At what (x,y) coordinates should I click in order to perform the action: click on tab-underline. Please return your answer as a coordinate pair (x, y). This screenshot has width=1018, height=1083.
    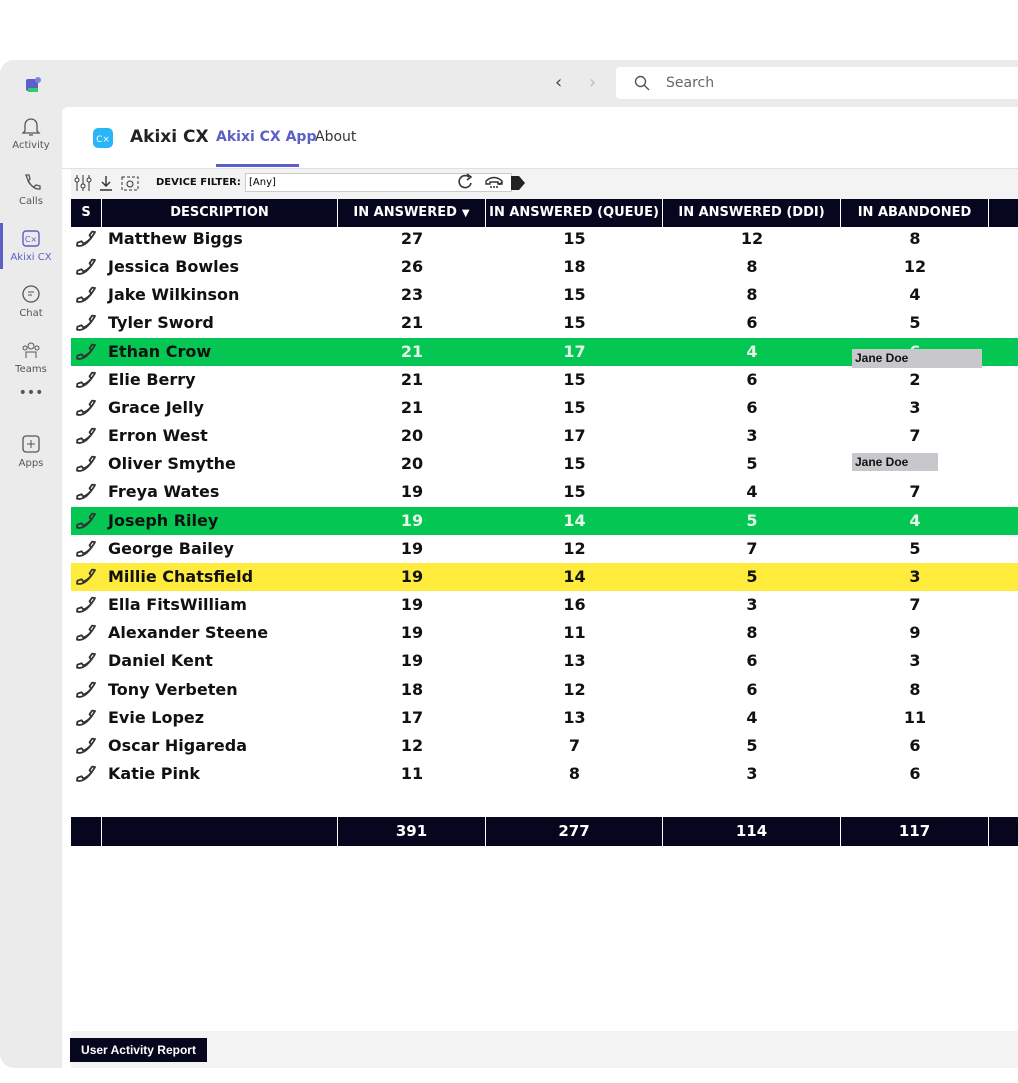
    Looking at the image, I should click on (257, 165).